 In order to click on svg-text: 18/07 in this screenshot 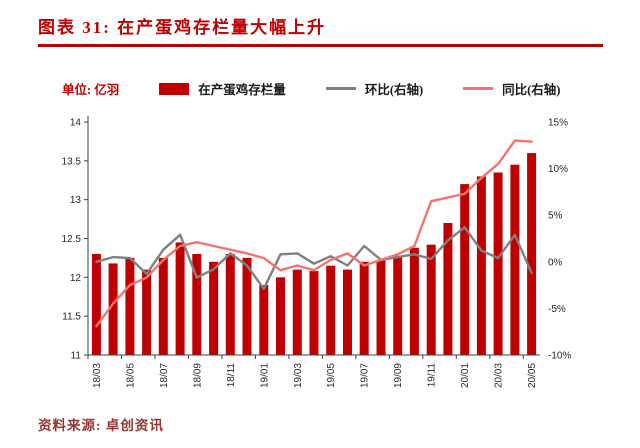, I will do `click(164, 375)`.